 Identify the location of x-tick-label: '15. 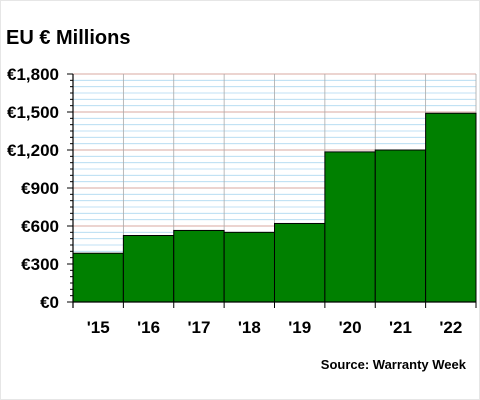
(98, 327).